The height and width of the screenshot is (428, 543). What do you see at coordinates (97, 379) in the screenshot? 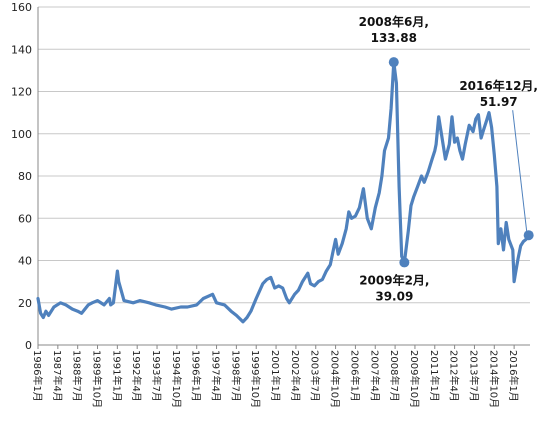
I see `x-tick-label: 1989年10月` at bounding box center [97, 379].